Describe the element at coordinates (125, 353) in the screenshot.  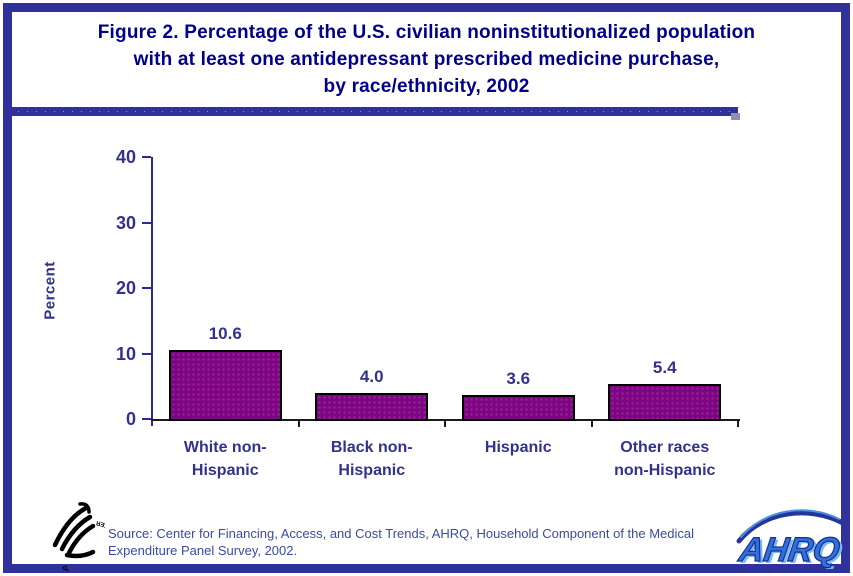
I see `y-axis-tick-label: 10` at that location.